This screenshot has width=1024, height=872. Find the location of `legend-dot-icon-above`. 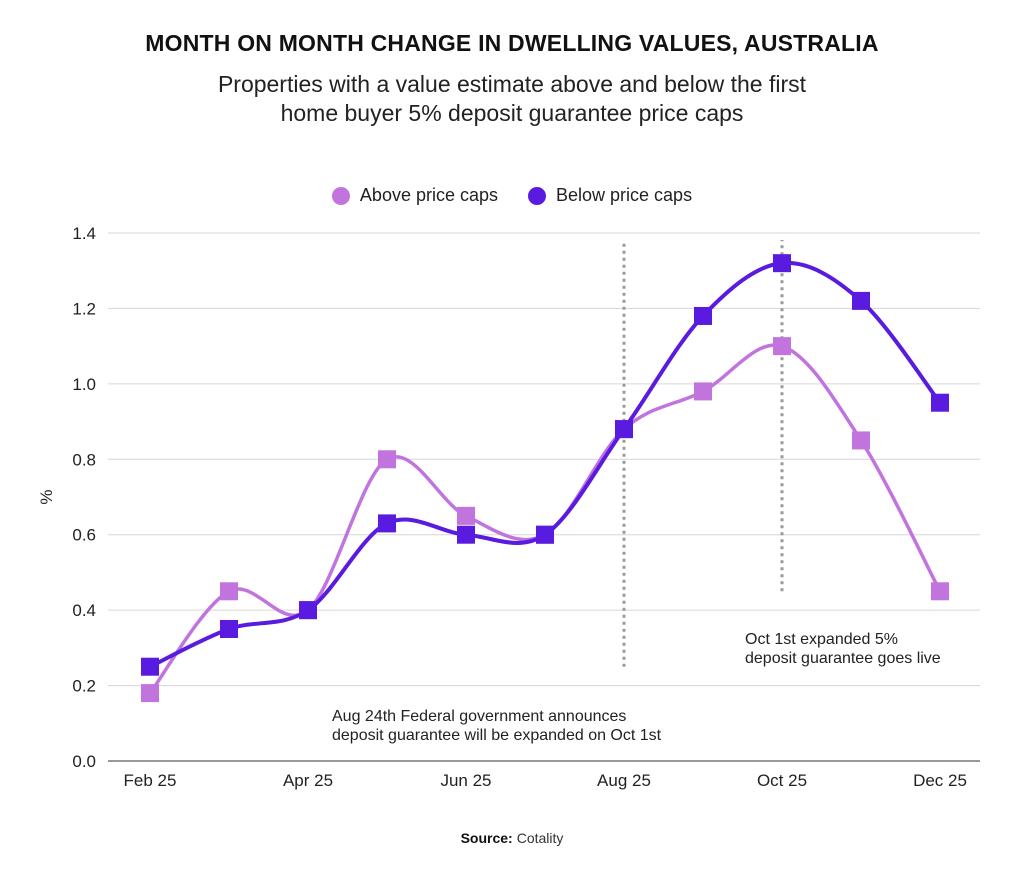

legend-dot-icon-above is located at coordinates (340, 195).